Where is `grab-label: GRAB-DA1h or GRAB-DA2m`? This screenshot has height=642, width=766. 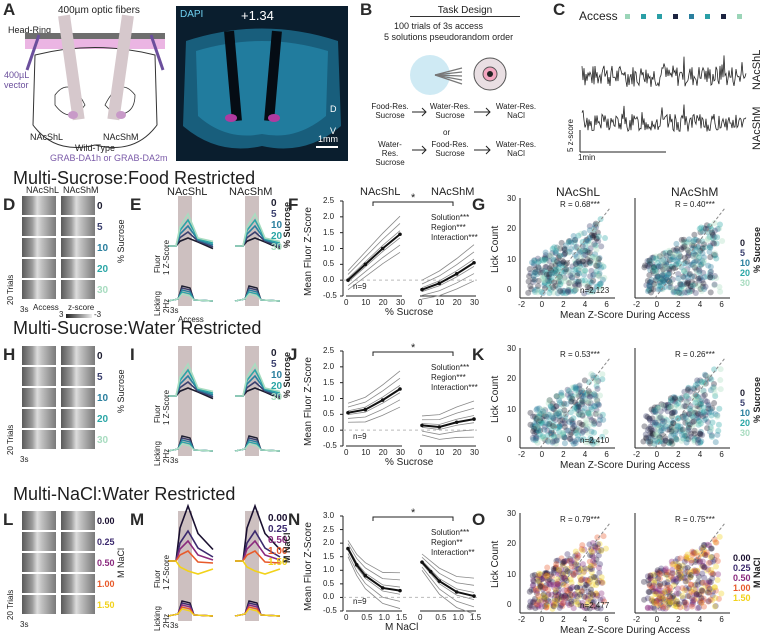 grab-label: GRAB-DA1h or GRAB-DA2m is located at coordinates (109, 158).